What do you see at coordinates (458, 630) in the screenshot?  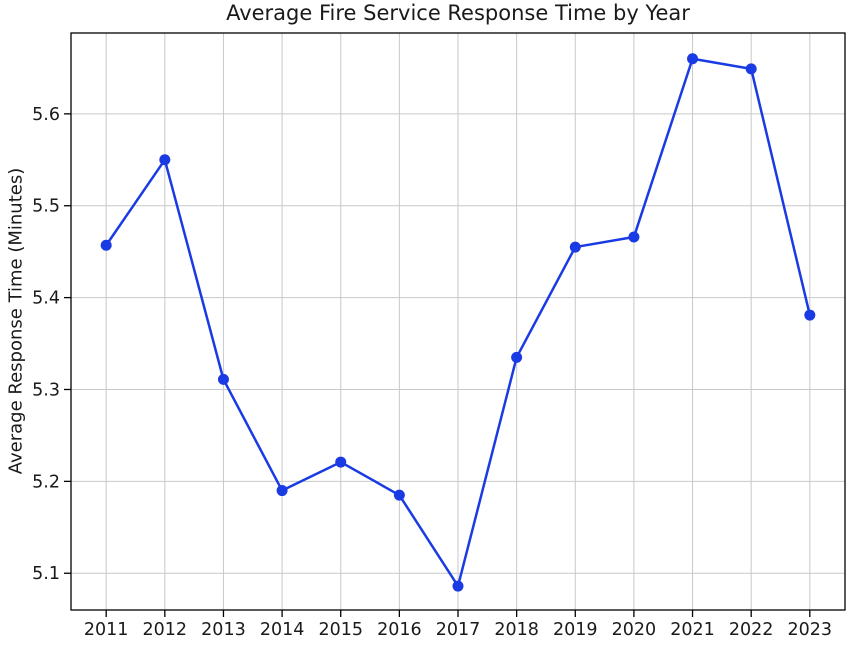 I see `x-tick-label: 2017` at bounding box center [458, 630].